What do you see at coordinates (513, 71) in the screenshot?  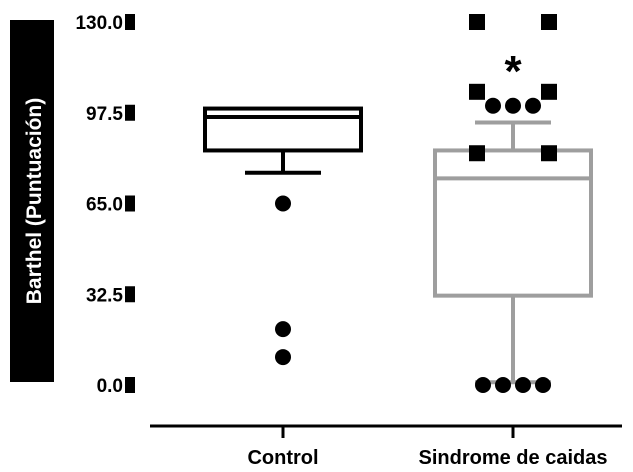 I see `significance-annotation: *` at bounding box center [513, 71].